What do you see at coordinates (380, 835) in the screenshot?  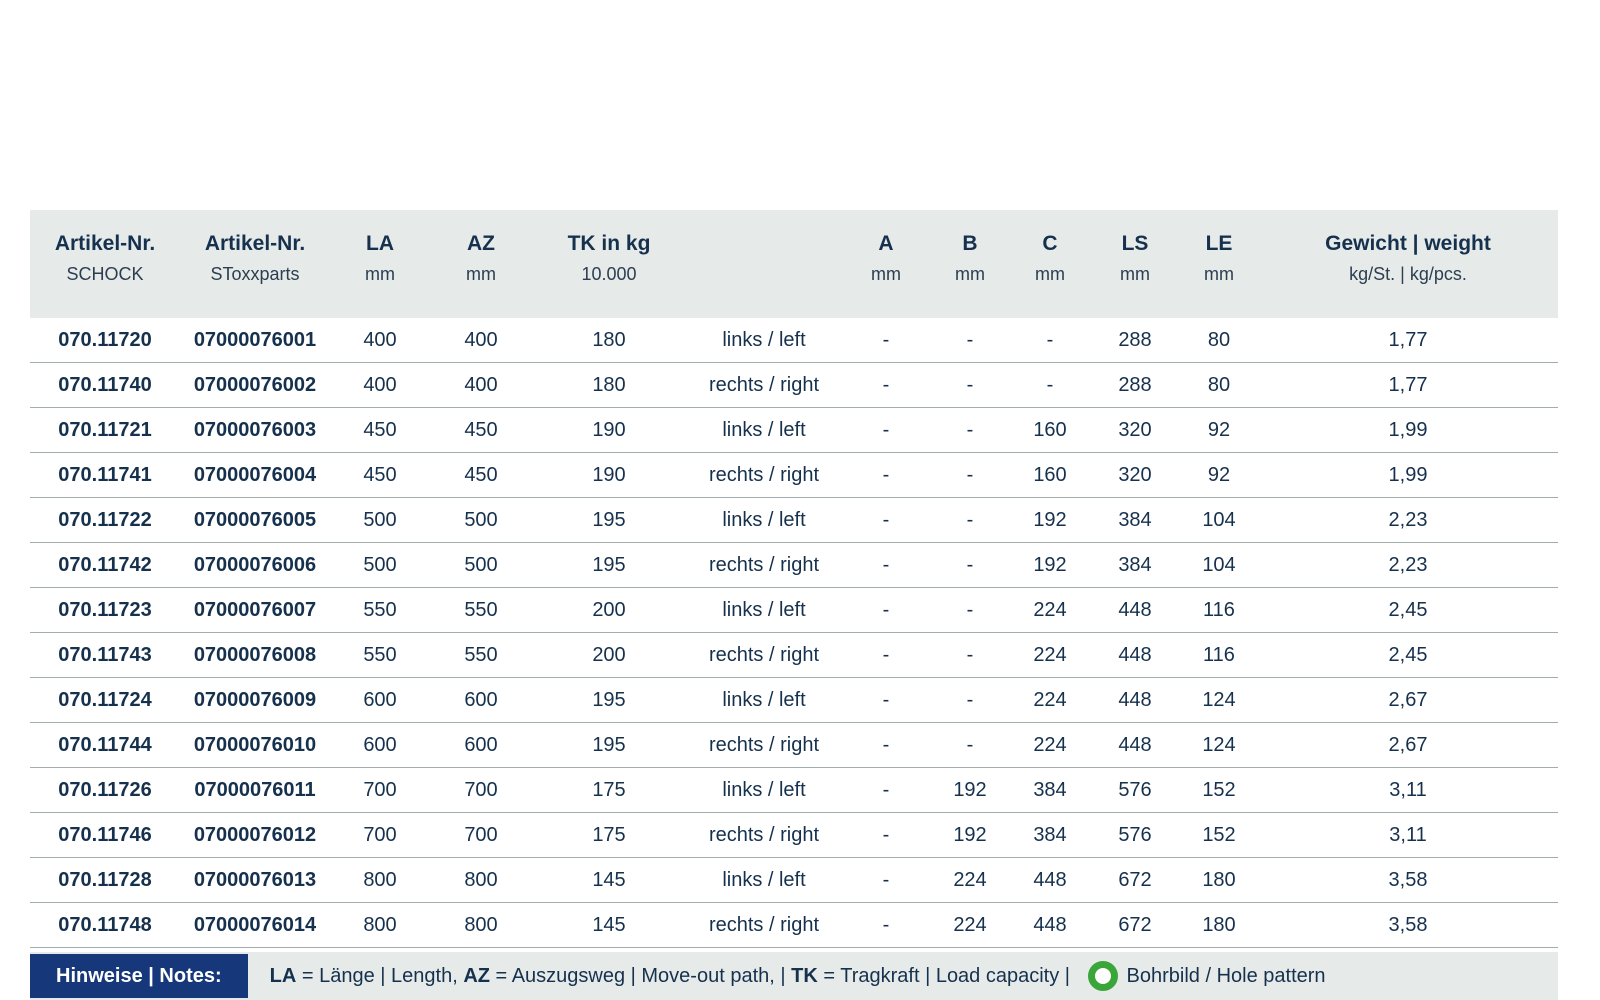 I see `cell-la: 700` at bounding box center [380, 835].